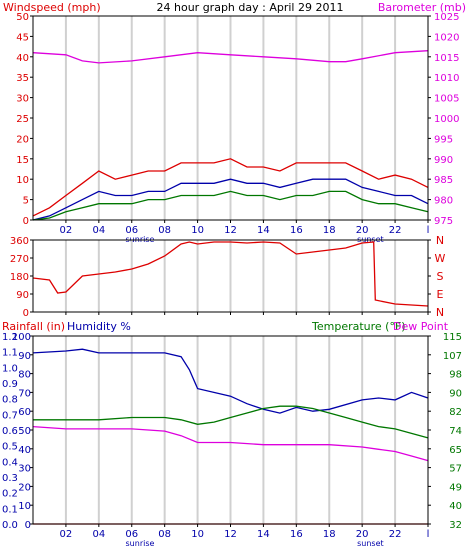 The width and height of the screenshot is (468, 559). What do you see at coordinates (440, 294) in the screenshot?
I see `compass-label: E` at bounding box center [440, 294].